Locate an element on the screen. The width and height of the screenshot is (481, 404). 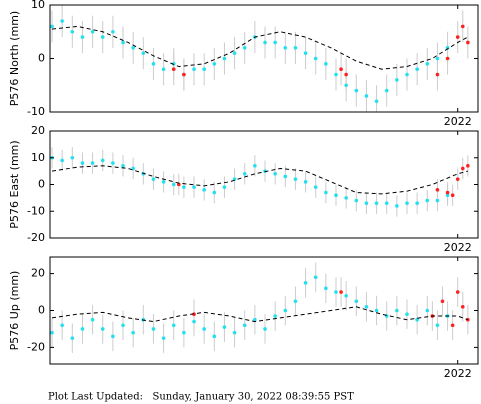
y-tick-label: -20 is located at coordinates (36, 237).